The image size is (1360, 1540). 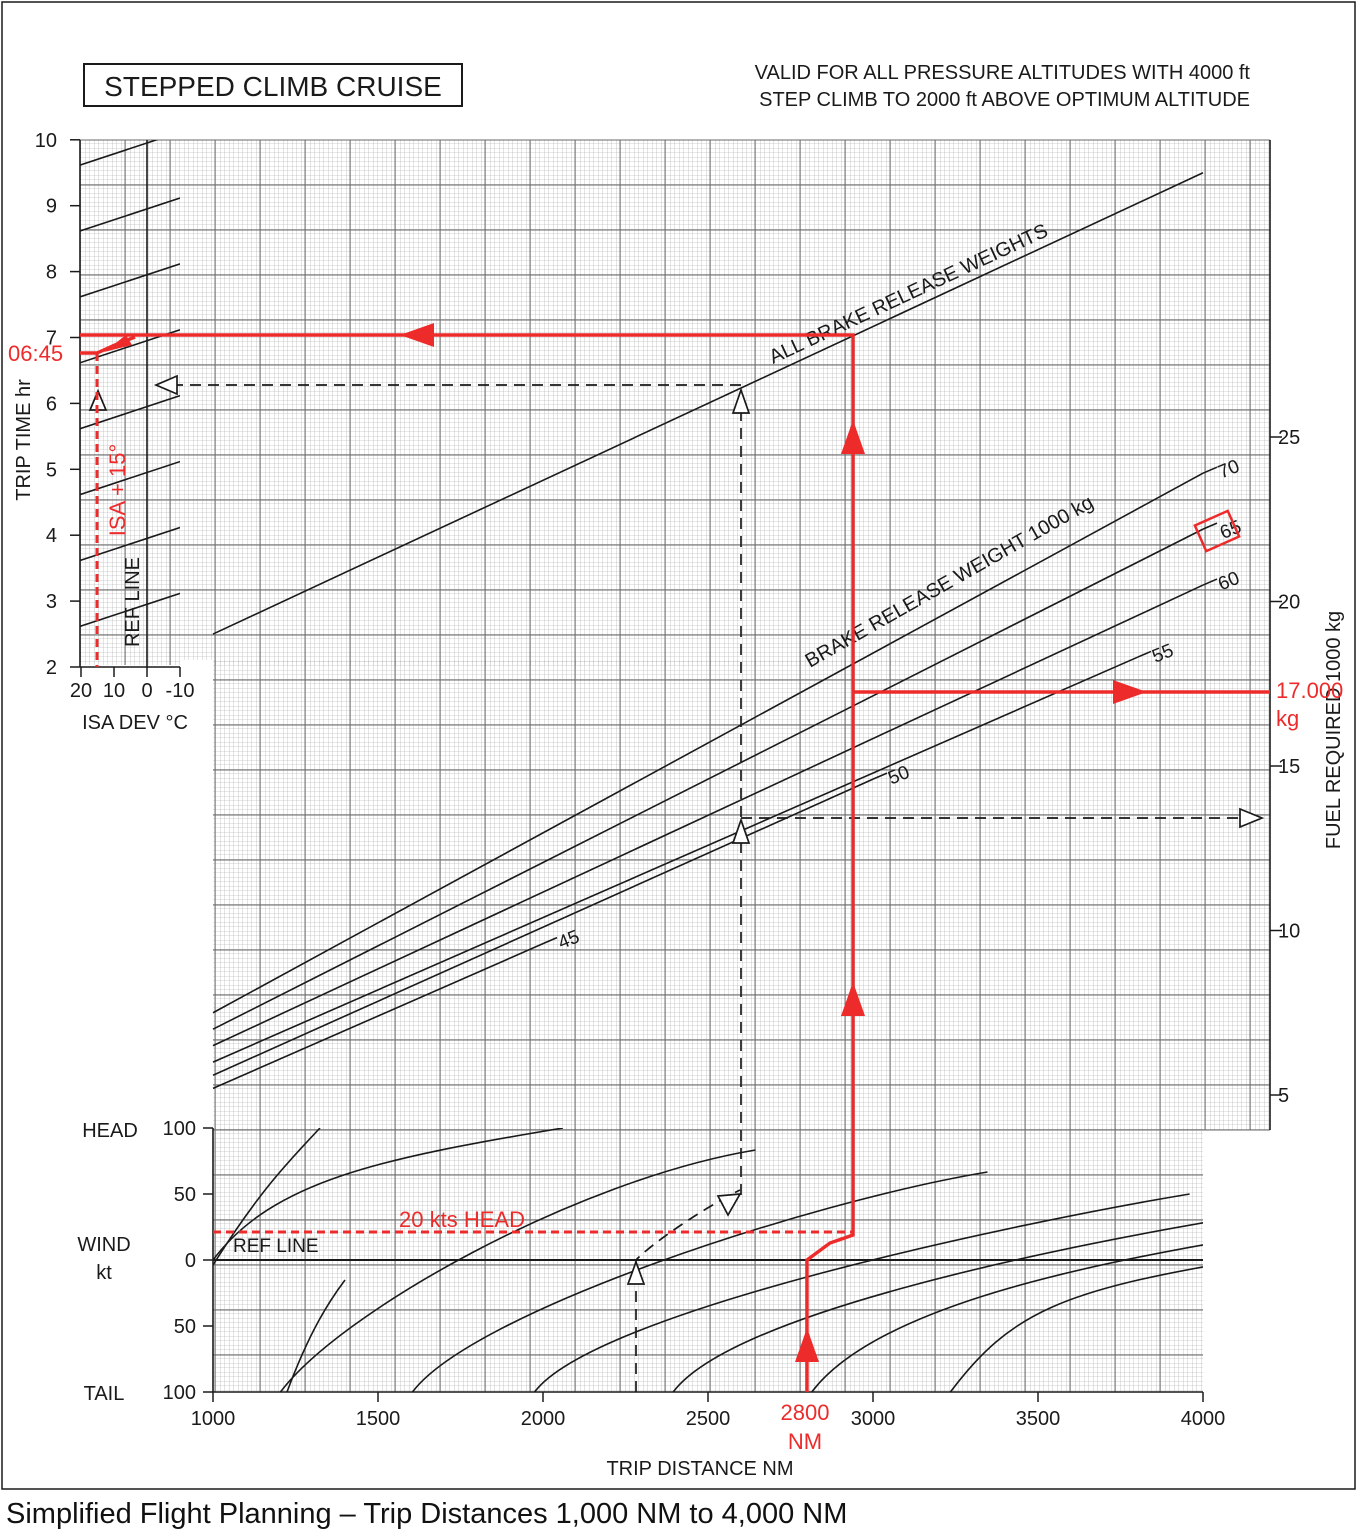 I want to click on wind-ticks: 100 50 0 50 100, so click(x=188, y=1261).